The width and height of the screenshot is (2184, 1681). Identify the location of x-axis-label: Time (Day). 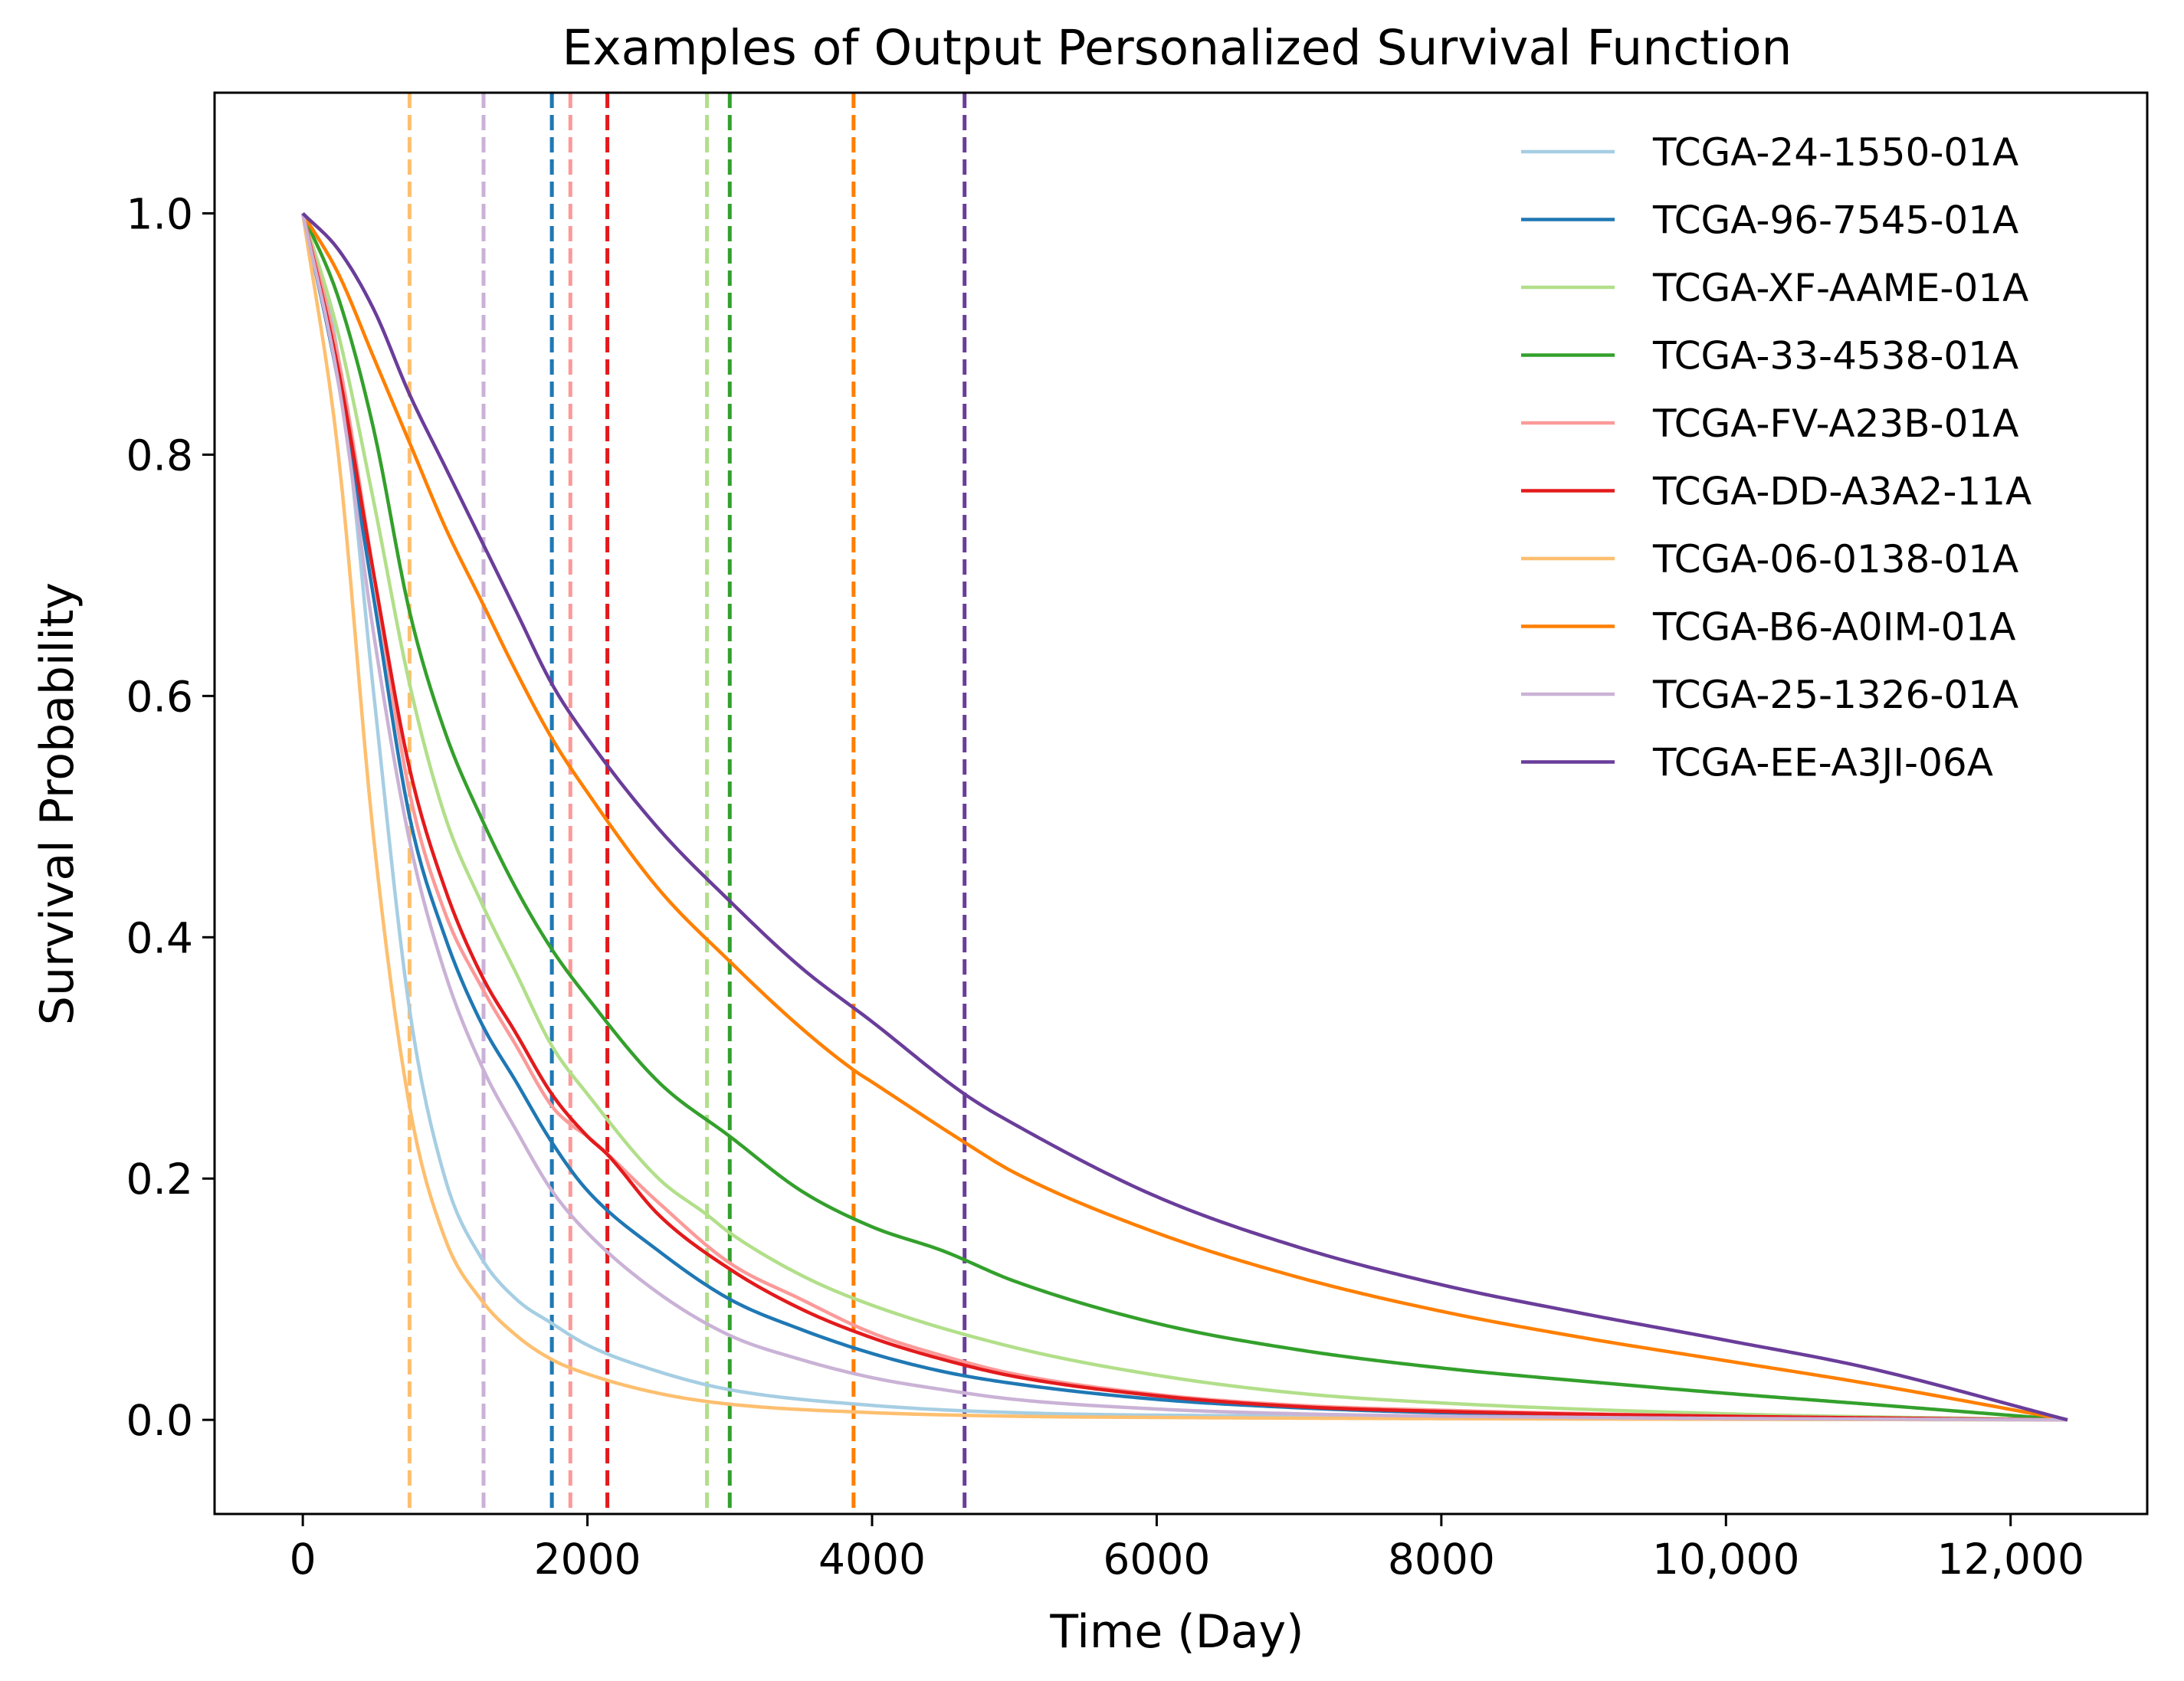
(1176, 1632).